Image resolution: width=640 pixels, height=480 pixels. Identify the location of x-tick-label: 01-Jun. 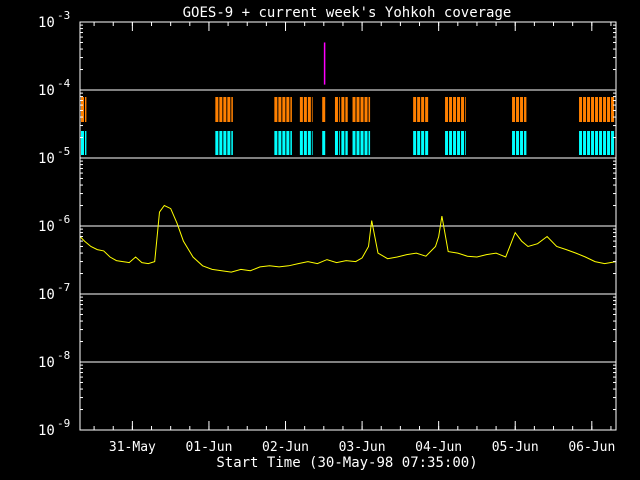
(208, 447).